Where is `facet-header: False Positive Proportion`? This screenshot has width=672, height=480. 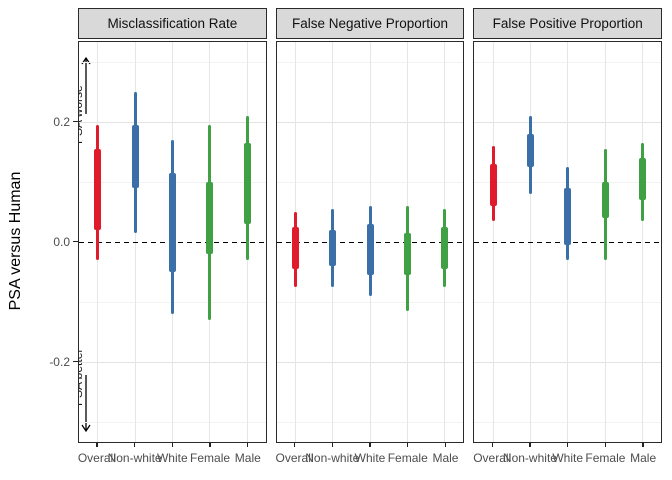
facet-header: False Positive Proportion is located at coordinates (568, 23).